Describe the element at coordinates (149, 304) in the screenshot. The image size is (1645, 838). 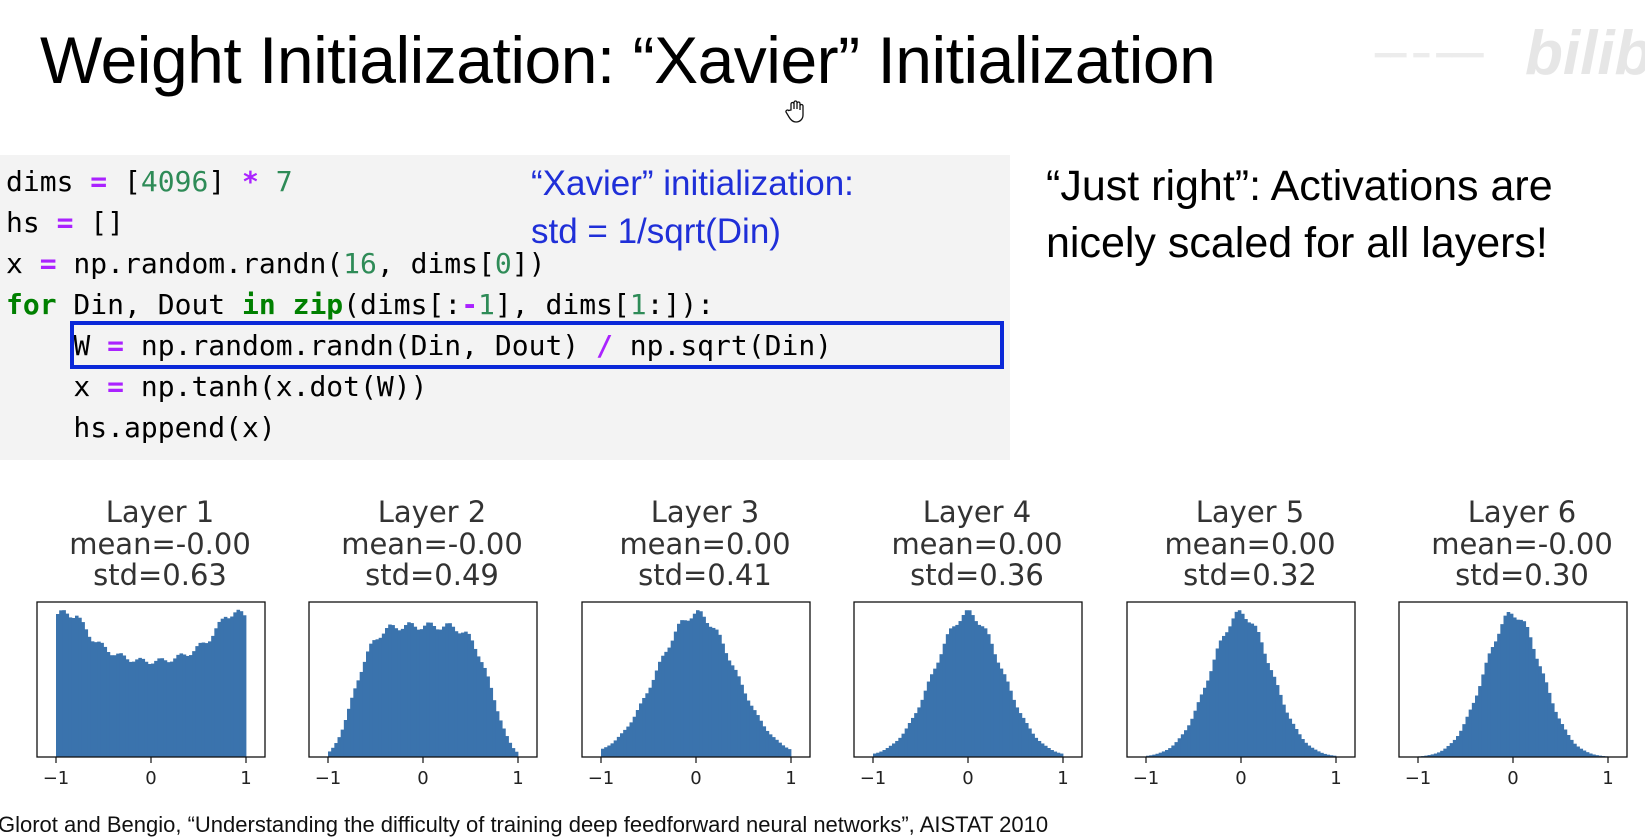
I see `code-token: Din, Dout` at that location.